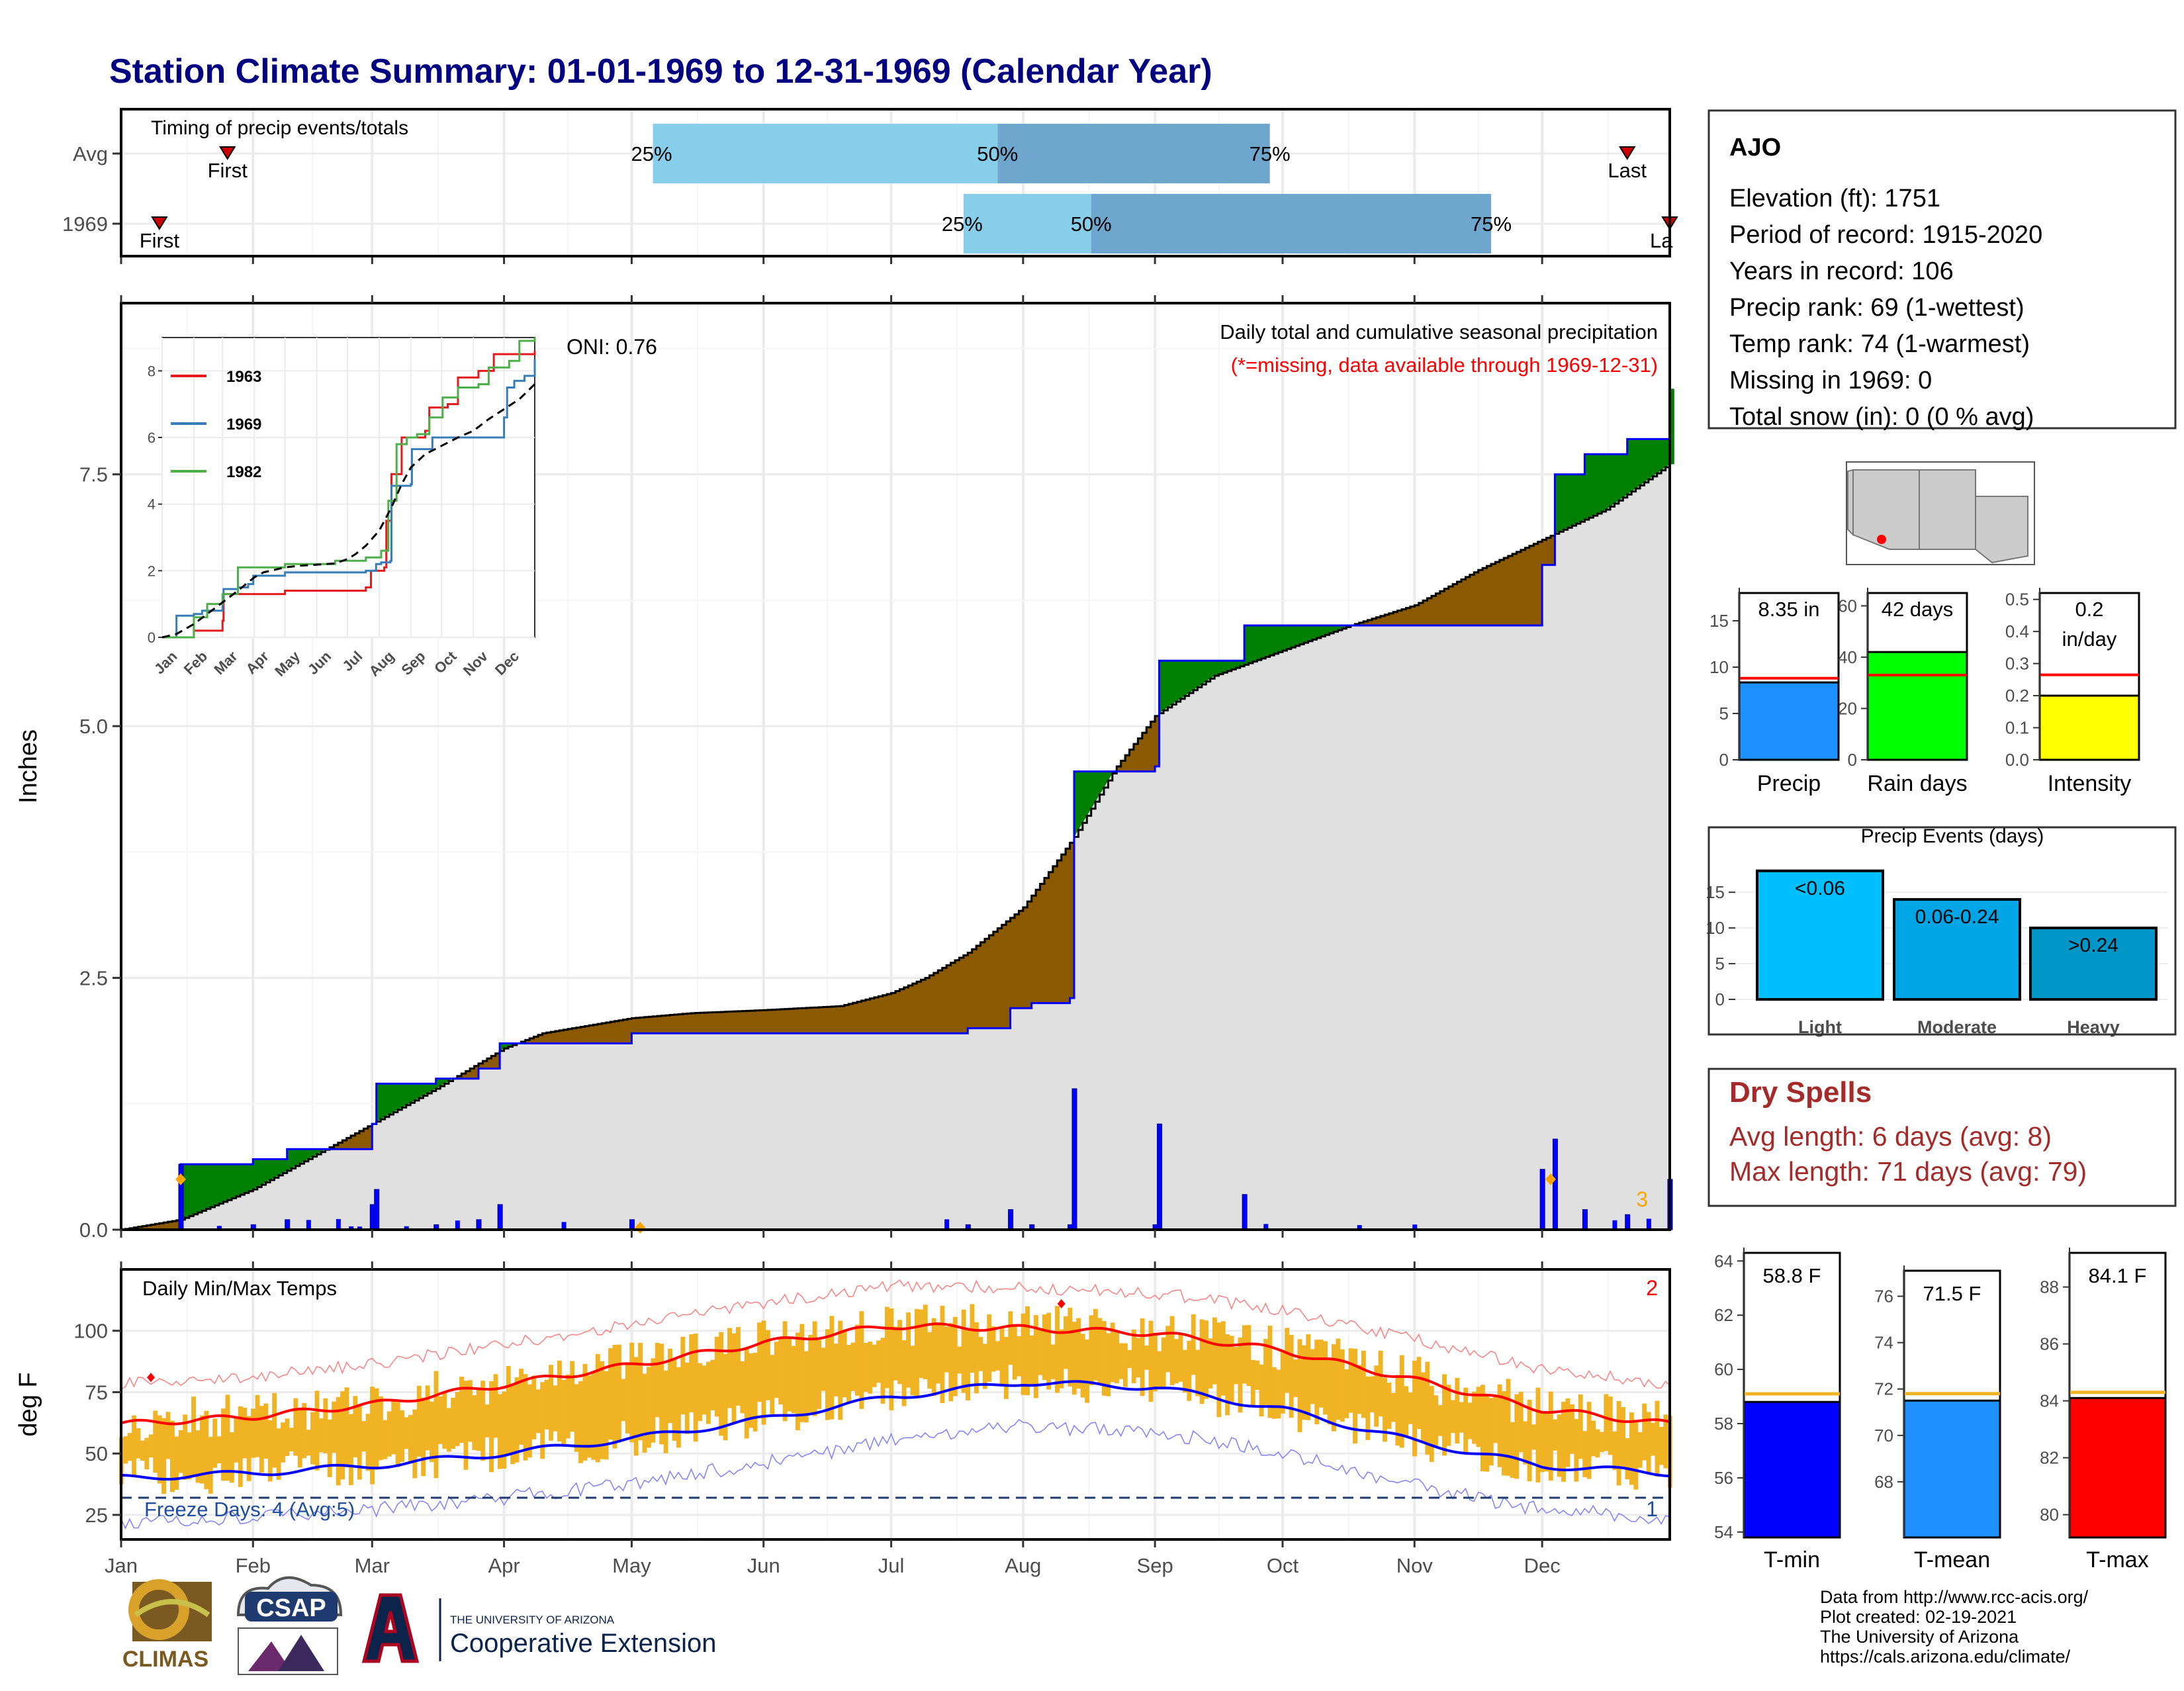  What do you see at coordinates (631, 1565) in the screenshot?
I see `month-label: May` at bounding box center [631, 1565].